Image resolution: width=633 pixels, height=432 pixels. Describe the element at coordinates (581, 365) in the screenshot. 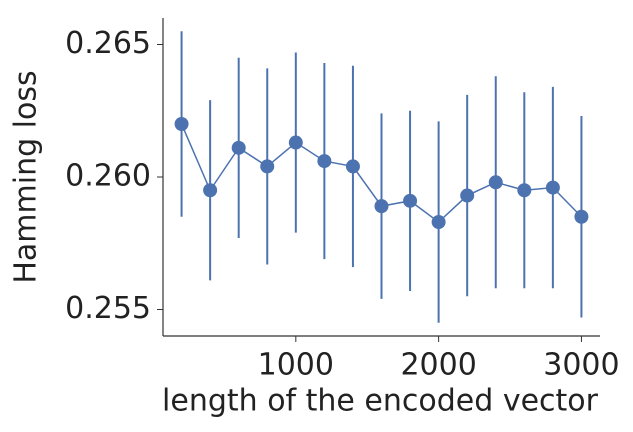

I see `x-tick-label: 3000` at that location.